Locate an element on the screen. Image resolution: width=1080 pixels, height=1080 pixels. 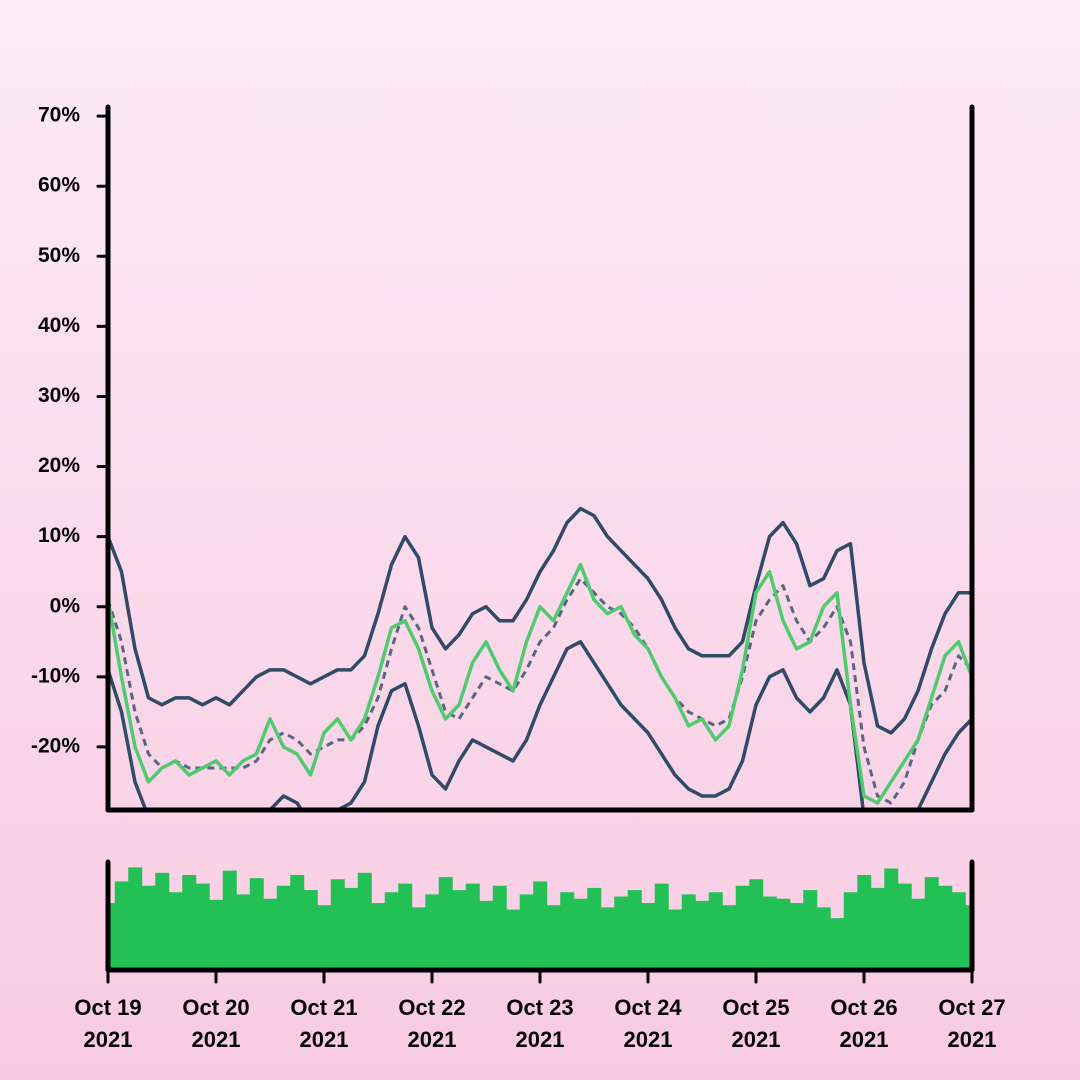
x-tick-label: Oct 23 2021 is located at coordinates (540, 1023).